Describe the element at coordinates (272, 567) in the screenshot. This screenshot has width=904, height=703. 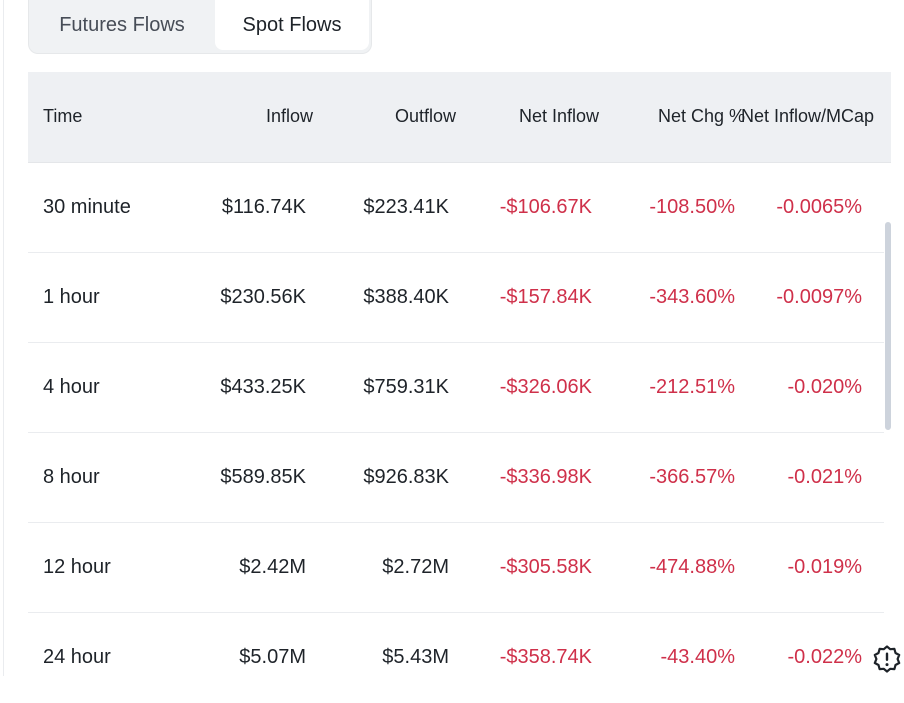
I see `cell-inflow: $2.42M` at that location.